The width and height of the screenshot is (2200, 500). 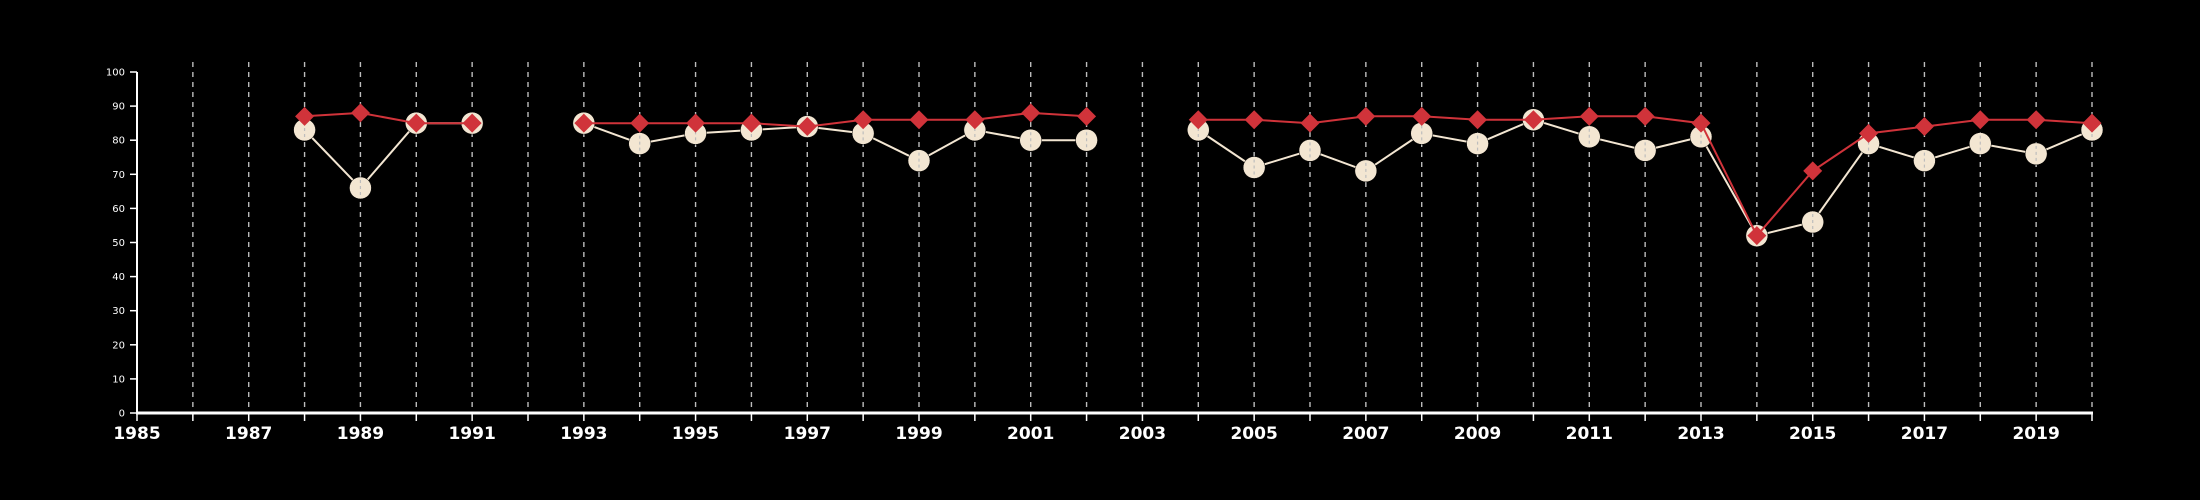 What do you see at coordinates (118, 277) in the screenshot?
I see `y-tick-label: 40` at bounding box center [118, 277].